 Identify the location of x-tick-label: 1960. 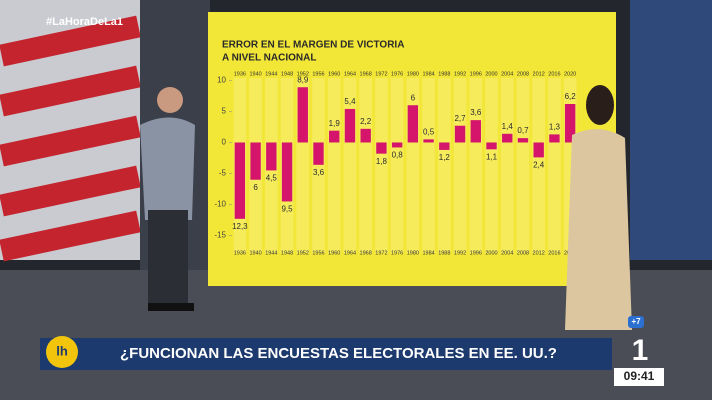
(334, 253).